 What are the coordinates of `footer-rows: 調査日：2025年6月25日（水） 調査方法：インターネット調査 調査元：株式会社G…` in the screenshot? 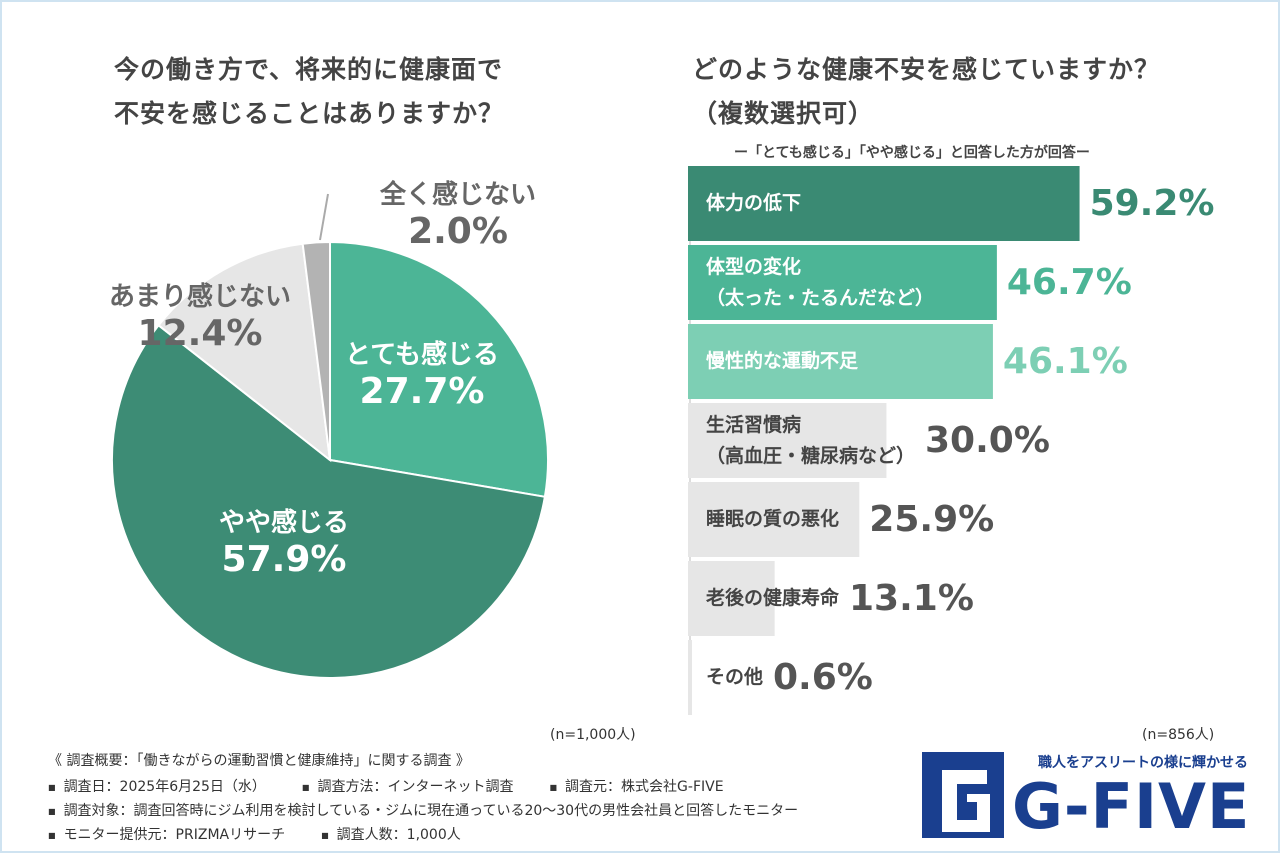 It's located at (441, 812).